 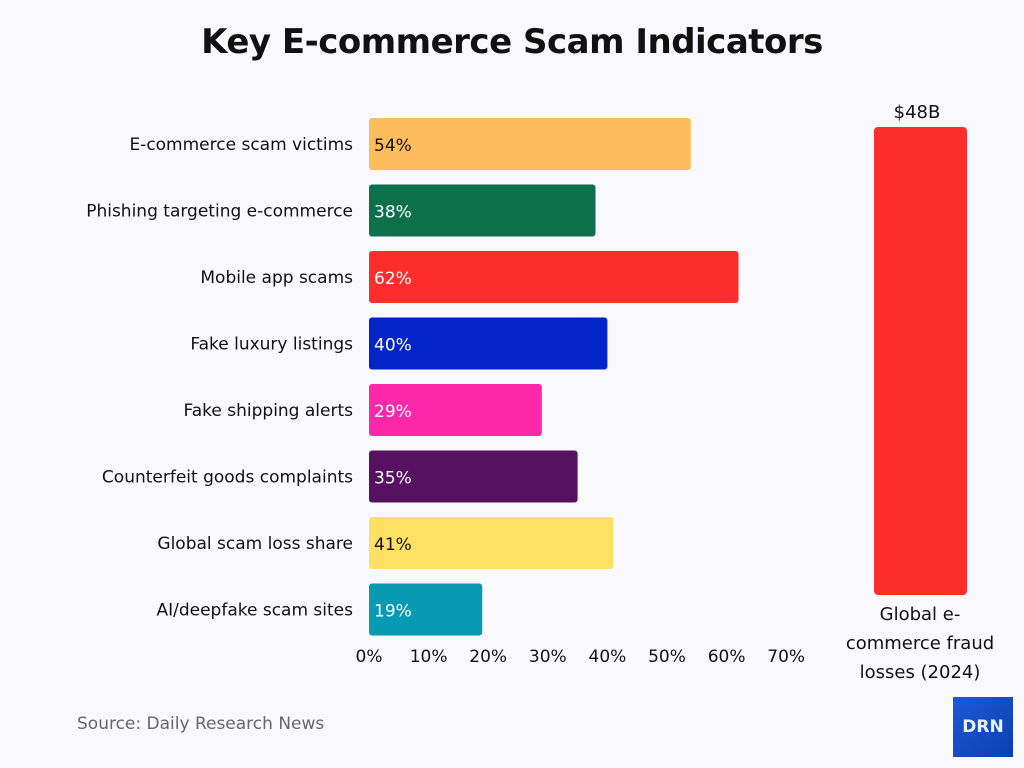 I want to click on x-tick-label: 70%, so click(x=786, y=657).